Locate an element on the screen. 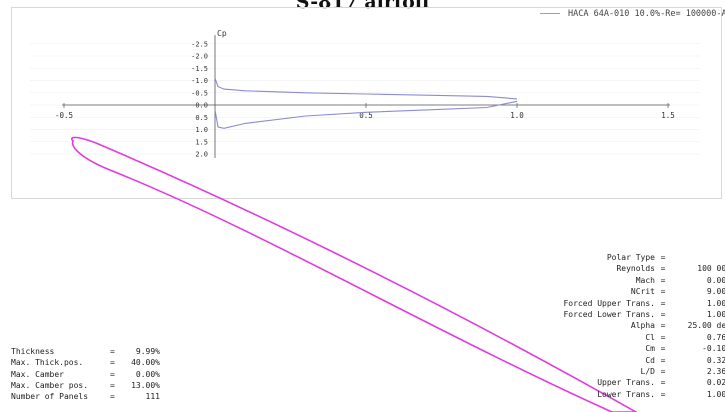 This screenshot has height=412, width=725. y-tick-label: -1.0 is located at coordinates (199, 81).